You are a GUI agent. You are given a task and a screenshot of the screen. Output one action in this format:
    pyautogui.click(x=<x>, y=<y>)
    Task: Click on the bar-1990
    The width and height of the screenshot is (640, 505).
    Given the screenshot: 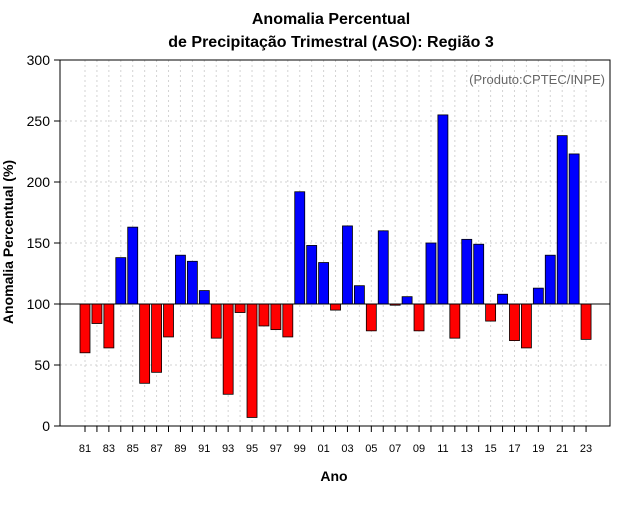 What is the action you would take?
    pyautogui.click(x=192, y=282)
    